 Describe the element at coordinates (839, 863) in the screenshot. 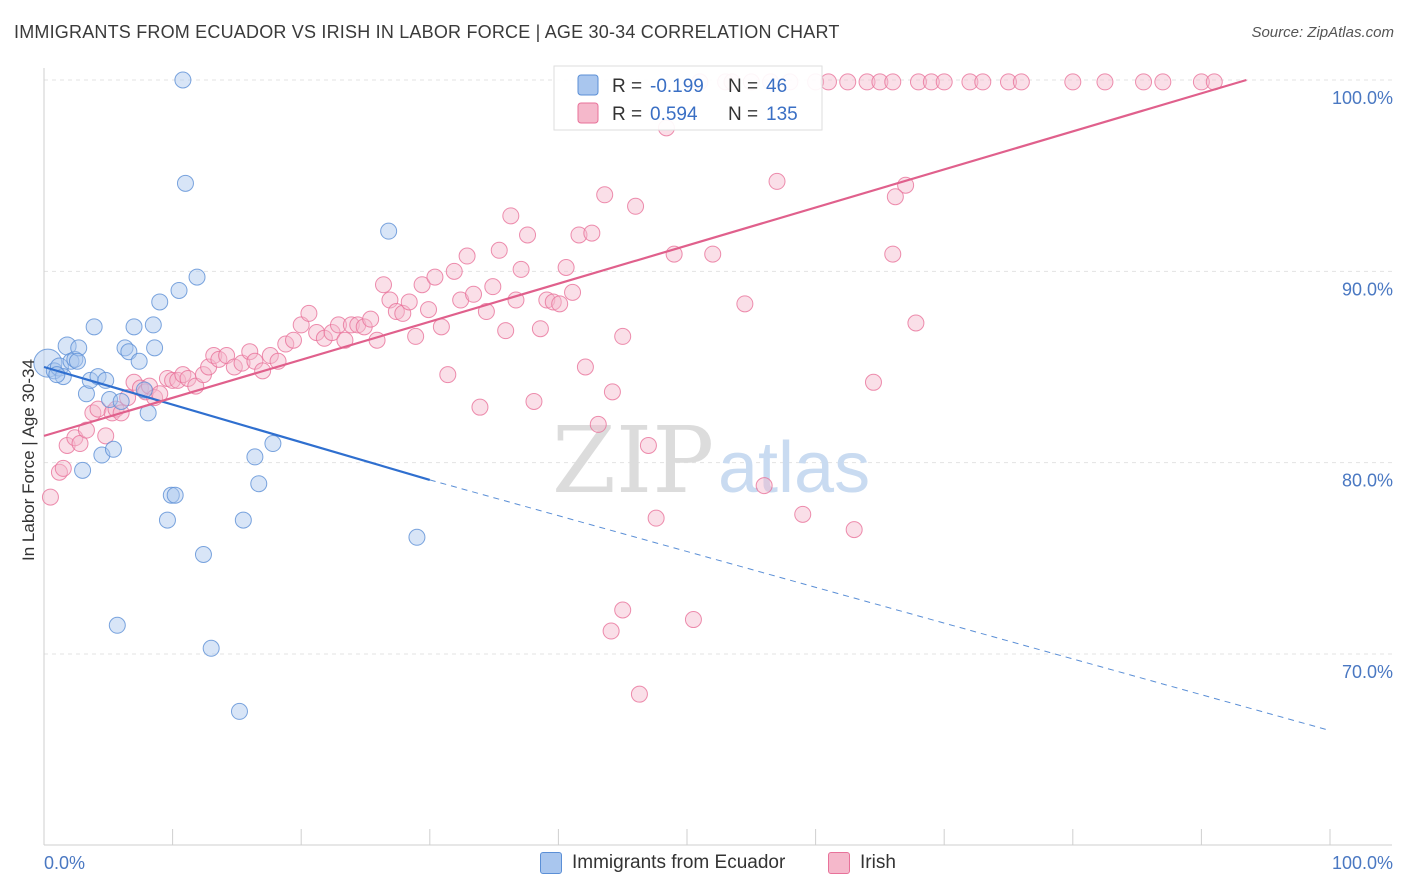

I see `legend-swatch-irish` at that location.